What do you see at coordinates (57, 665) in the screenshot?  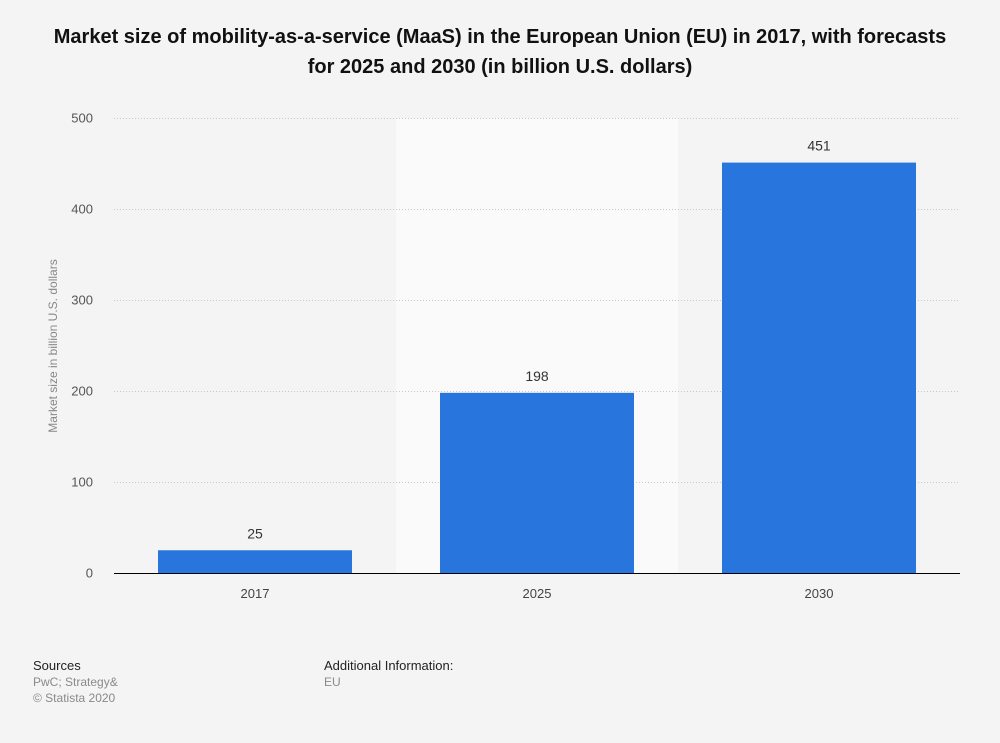 I see `sources-heading: Sources` at bounding box center [57, 665].